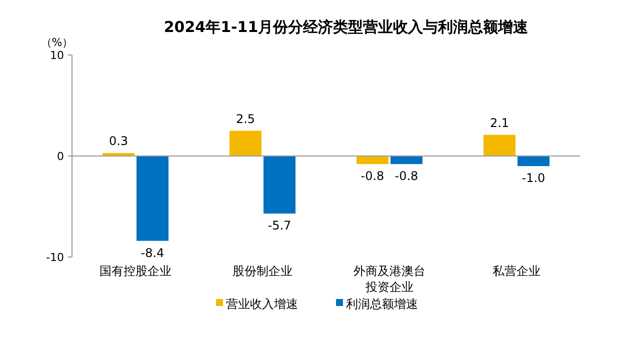 The image size is (637, 347). Describe the element at coordinates (246, 119) in the screenshot. I see `data-label: 2.5` at that location.